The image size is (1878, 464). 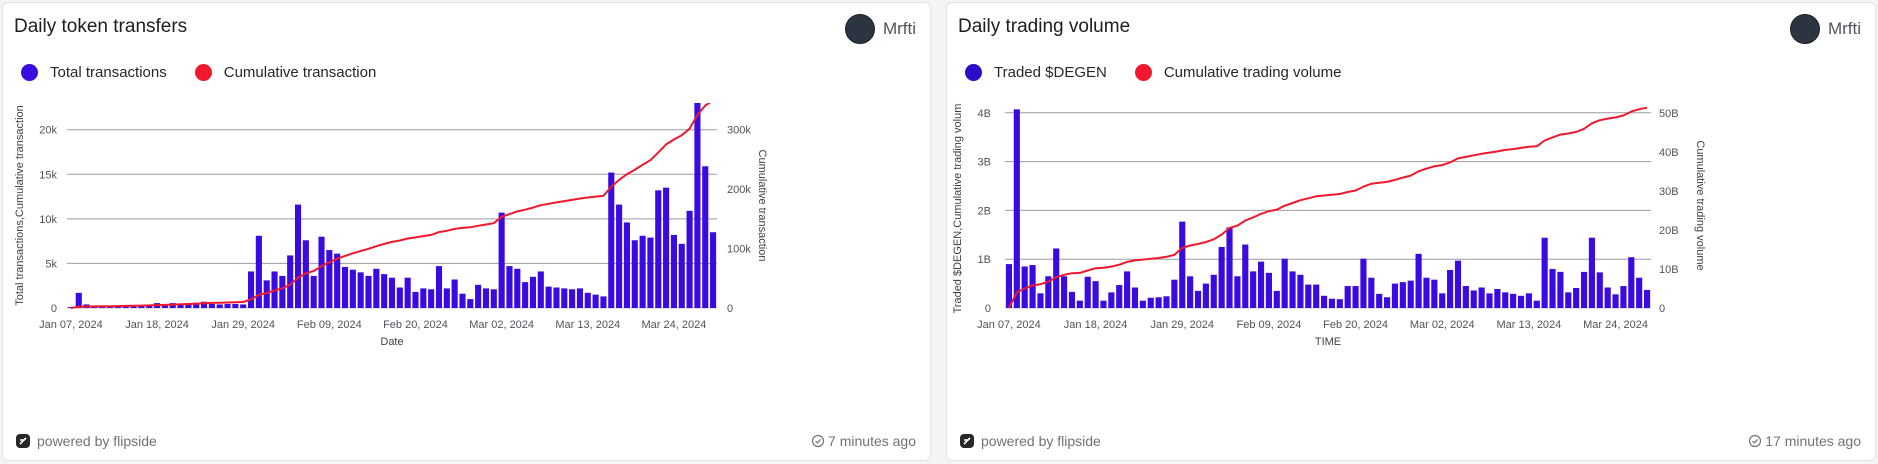 What do you see at coordinates (730, 309) in the screenshot?
I see `y2-tick-label: 0` at bounding box center [730, 309].